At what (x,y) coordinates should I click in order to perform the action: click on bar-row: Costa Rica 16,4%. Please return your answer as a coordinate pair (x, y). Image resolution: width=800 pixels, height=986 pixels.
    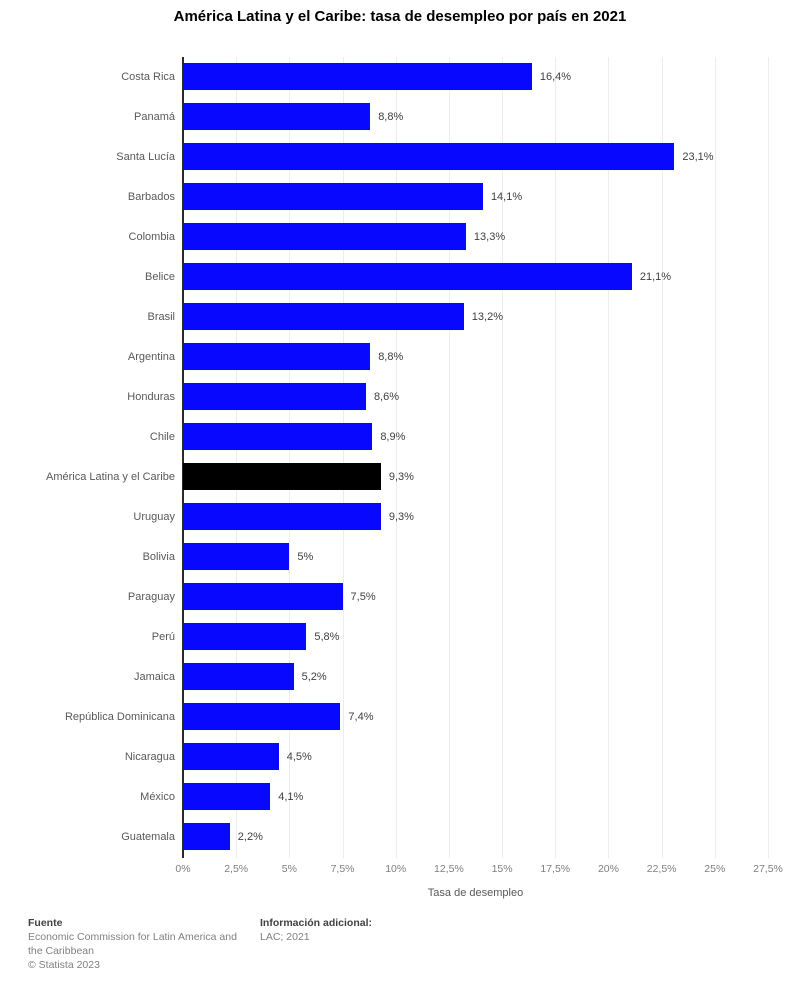
    Looking at the image, I should click on (444, 77).